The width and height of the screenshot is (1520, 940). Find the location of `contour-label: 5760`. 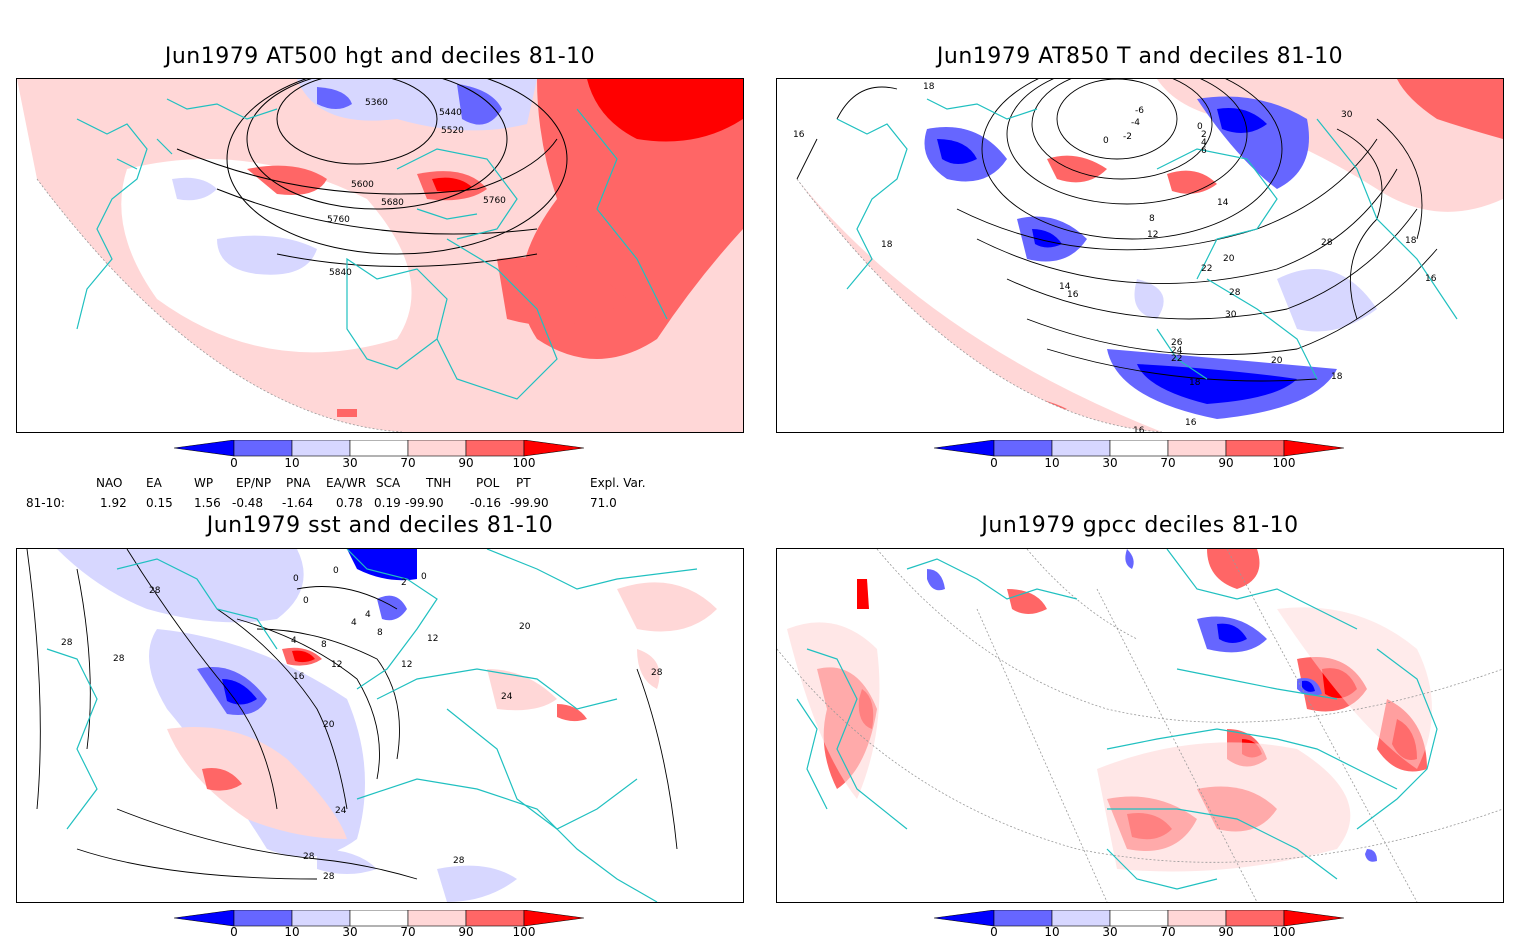

contour-label: 5760 is located at coordinates (494, 201).